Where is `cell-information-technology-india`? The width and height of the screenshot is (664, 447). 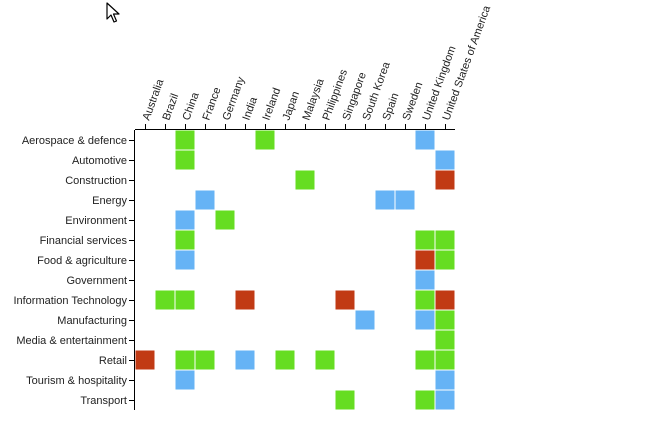 cell-information-technology-india is located at coordinates (245, 300).